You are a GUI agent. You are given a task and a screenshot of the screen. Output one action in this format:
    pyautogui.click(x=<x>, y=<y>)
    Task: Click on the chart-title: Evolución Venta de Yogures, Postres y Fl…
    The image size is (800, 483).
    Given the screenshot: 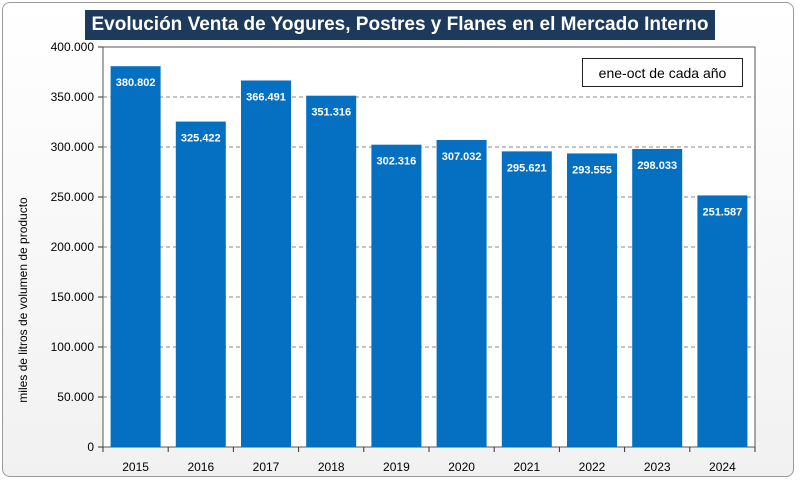 What is the action you would take?
    pyautogui.click(x=400, y=25)
    